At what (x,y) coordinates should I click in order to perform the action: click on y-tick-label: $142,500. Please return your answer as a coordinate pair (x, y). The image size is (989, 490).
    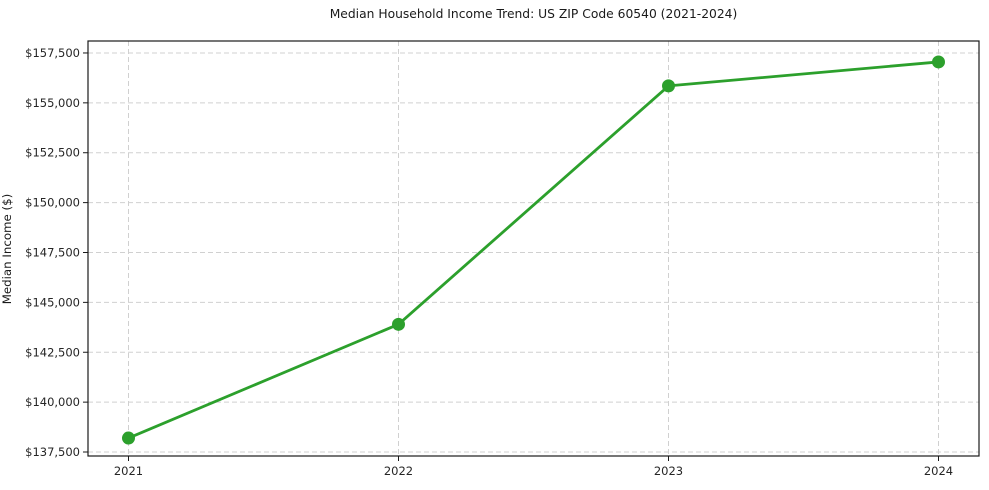
    Looking at the image, I should click on (52, 352).